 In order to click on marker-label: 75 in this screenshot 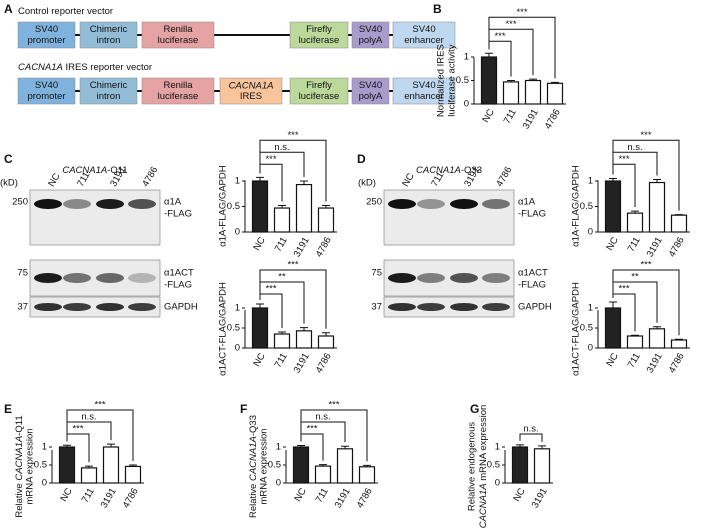, I will do `click(376, 273)`.